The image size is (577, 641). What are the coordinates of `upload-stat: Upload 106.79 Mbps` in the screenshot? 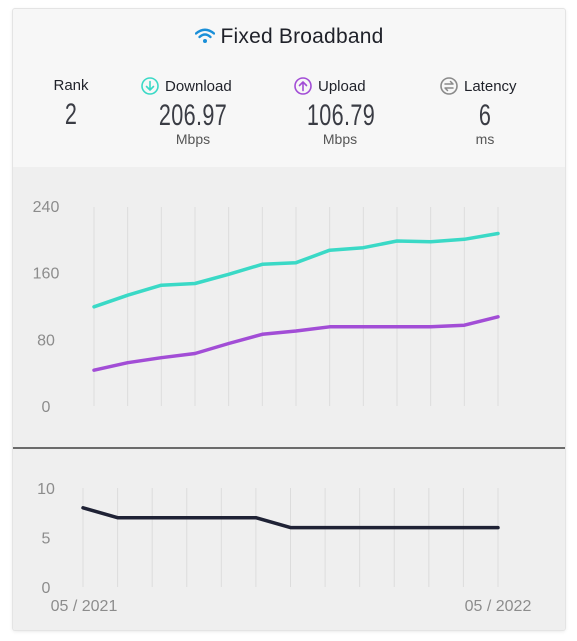 It's located at (340, 112).